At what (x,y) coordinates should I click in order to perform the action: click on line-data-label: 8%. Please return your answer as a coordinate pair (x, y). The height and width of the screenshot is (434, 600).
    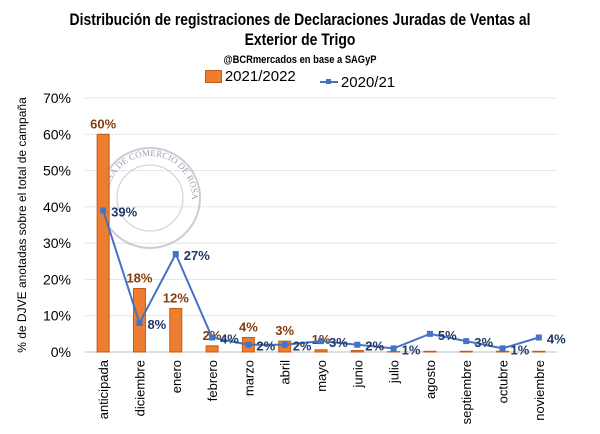
    Looking at the image, I should click on (156, 324).